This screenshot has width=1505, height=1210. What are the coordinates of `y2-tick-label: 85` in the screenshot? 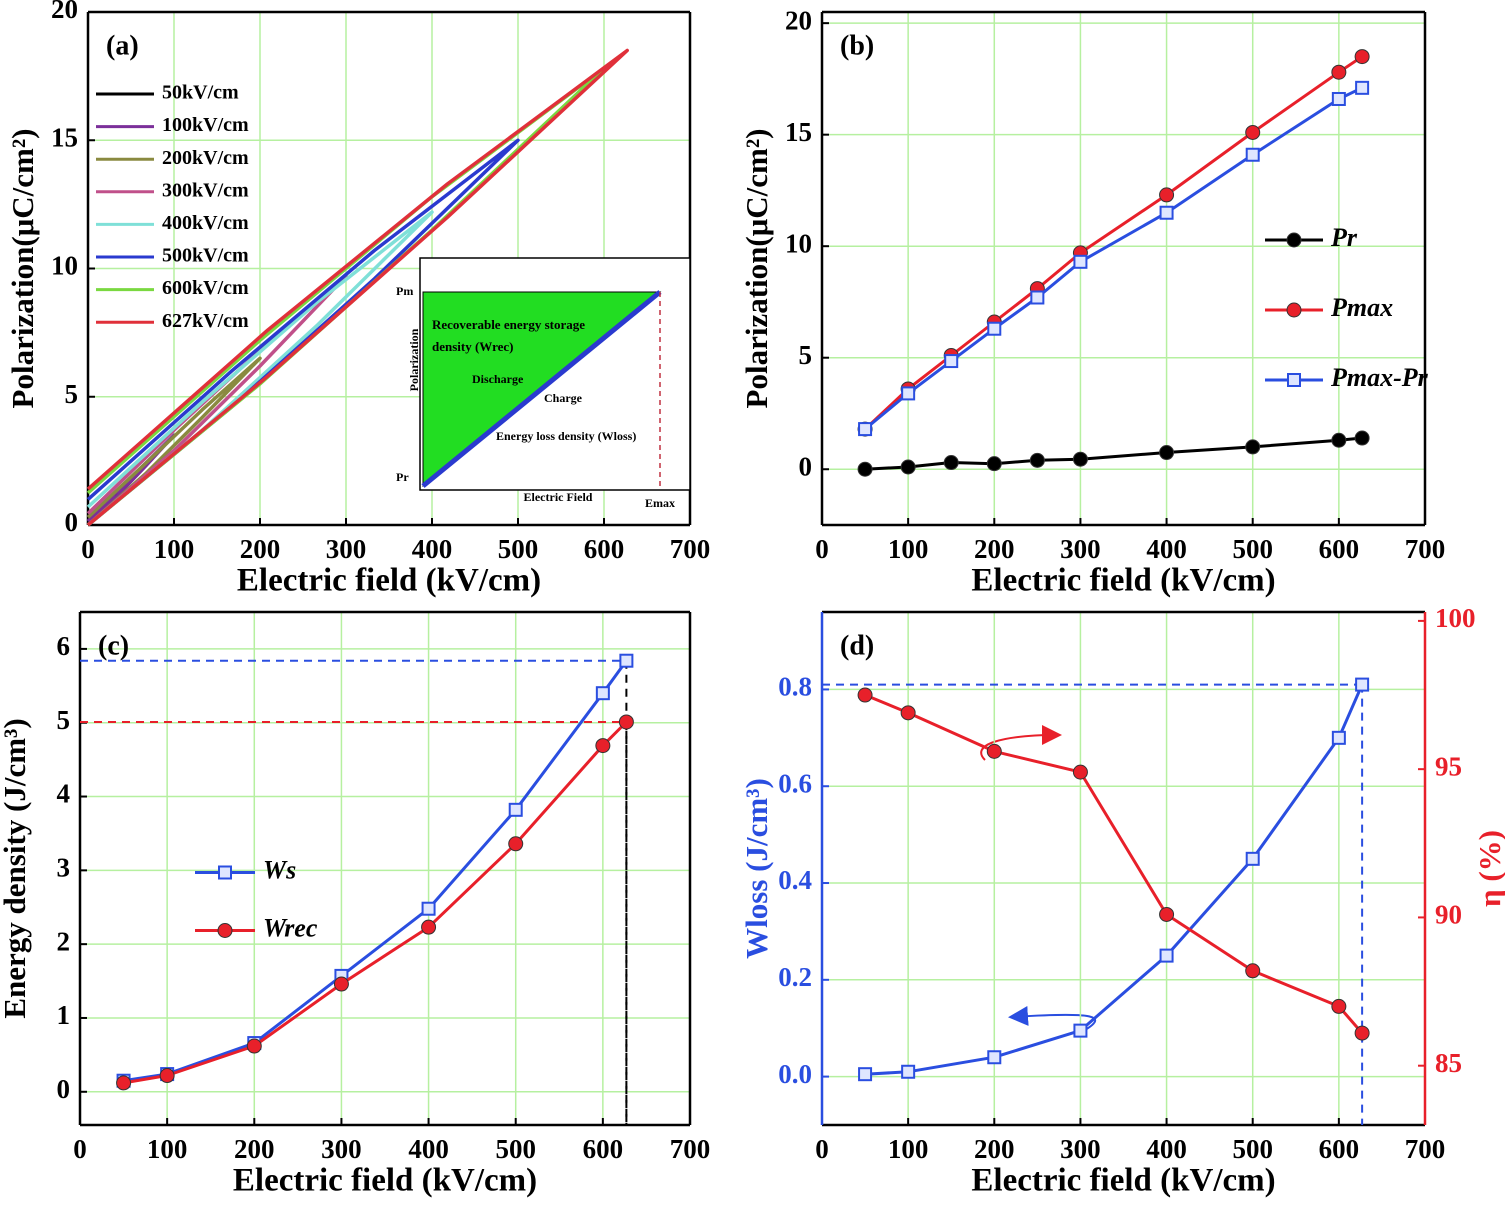 It's located at (1448, 1063).